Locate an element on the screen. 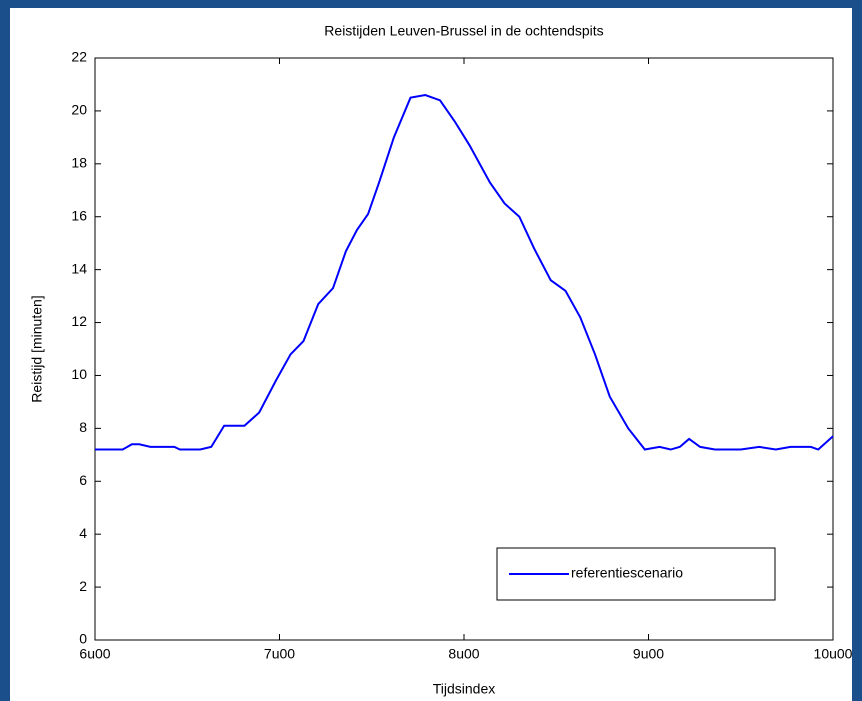  x-tick-label: 9u00 is located at coordinates (648, 654).